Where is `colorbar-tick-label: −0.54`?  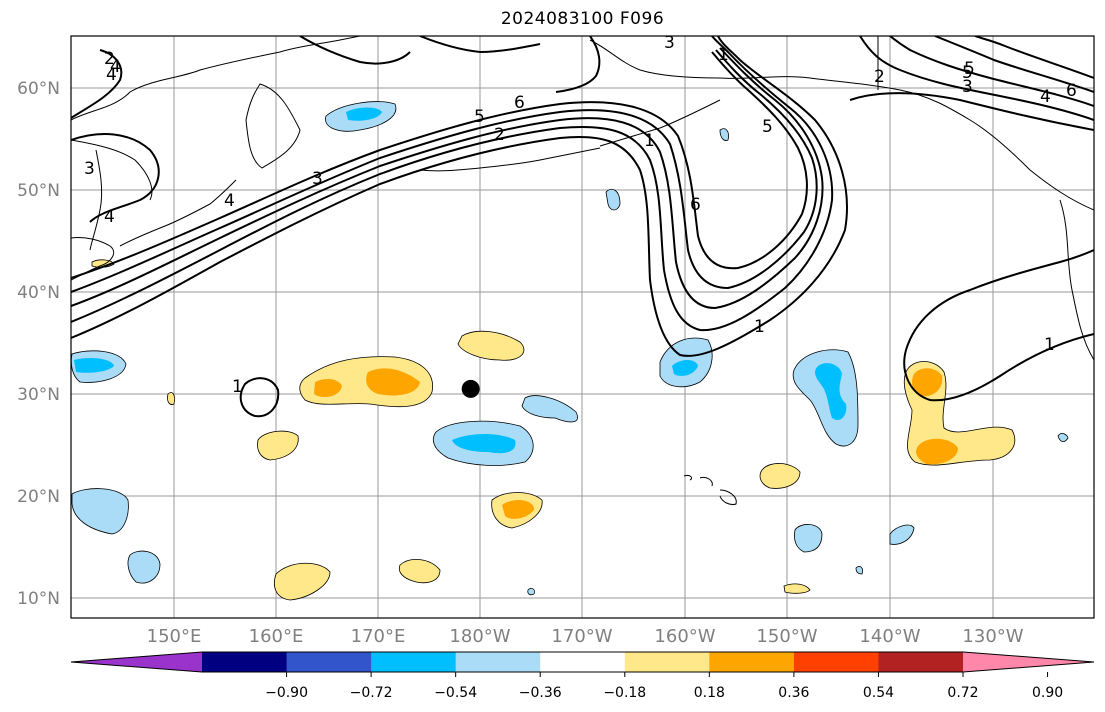 colorbar-tick-label: −0.54 is located at coordinates (455, 693).